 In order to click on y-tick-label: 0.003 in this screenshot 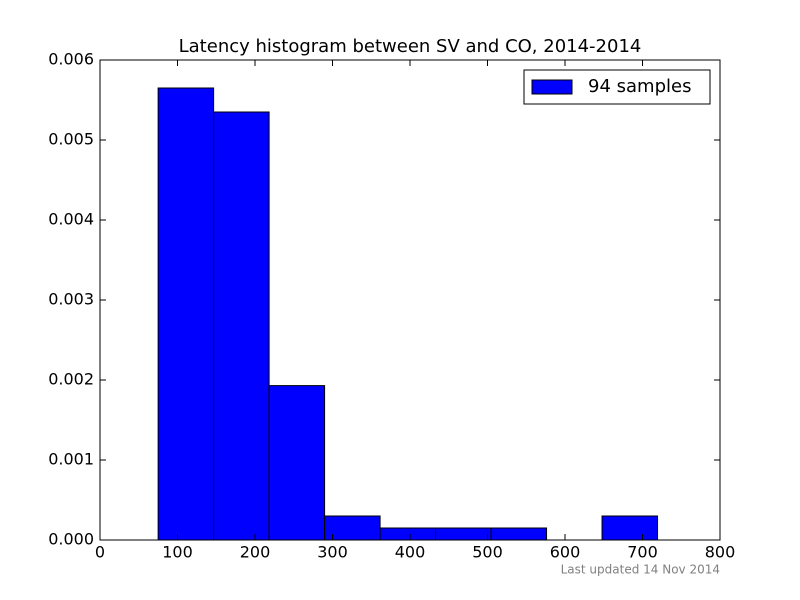, I will do `click(71, 299)`.